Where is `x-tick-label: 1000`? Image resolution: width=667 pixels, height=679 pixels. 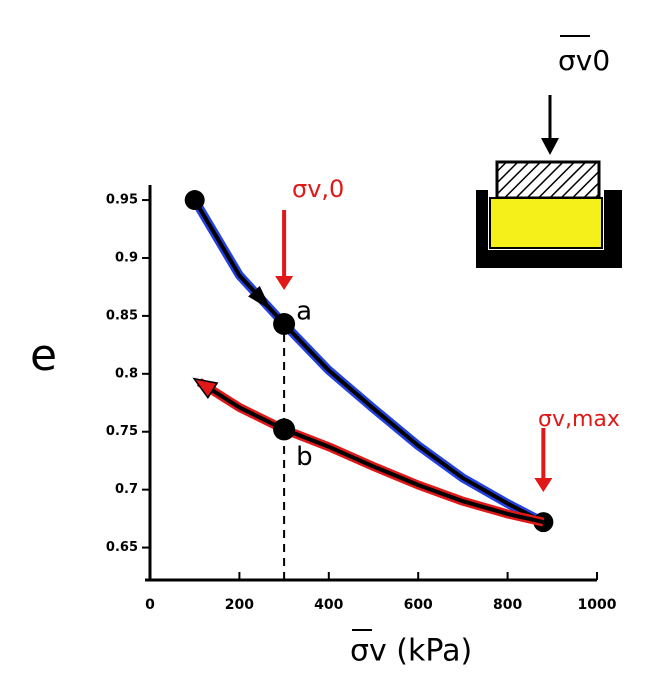 x-tick-label: 1000 is located at coordinates (597, 605).